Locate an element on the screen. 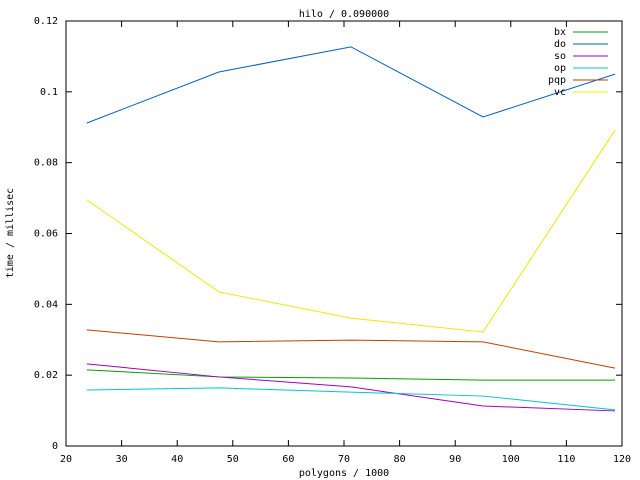  legend-label: op is located at coordinates (560, 68).